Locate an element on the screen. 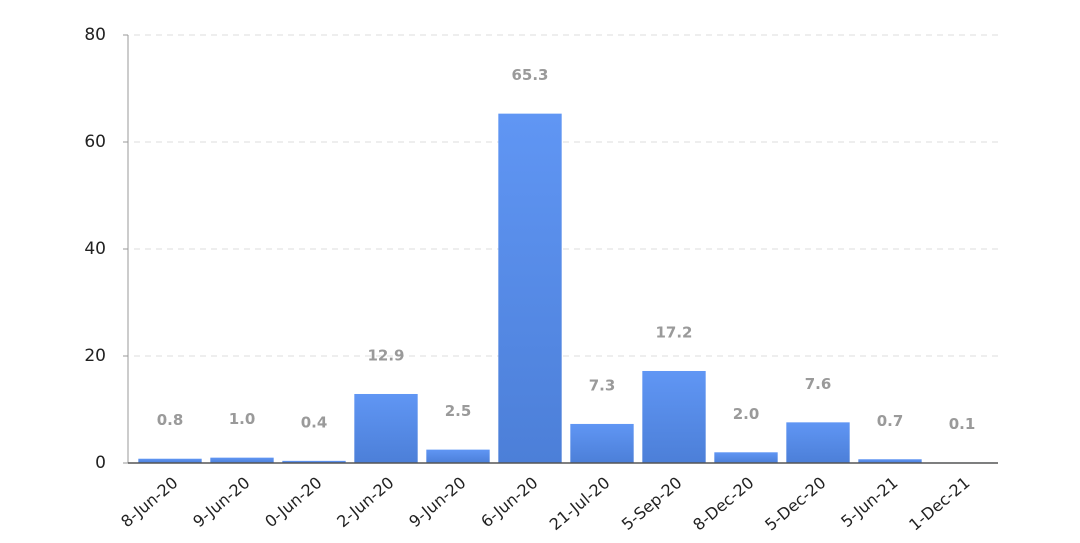 The height and width of the screenshot is (543, 1080). x-tick-label: 21-Jul-20 is located at coordinates (580, 503).